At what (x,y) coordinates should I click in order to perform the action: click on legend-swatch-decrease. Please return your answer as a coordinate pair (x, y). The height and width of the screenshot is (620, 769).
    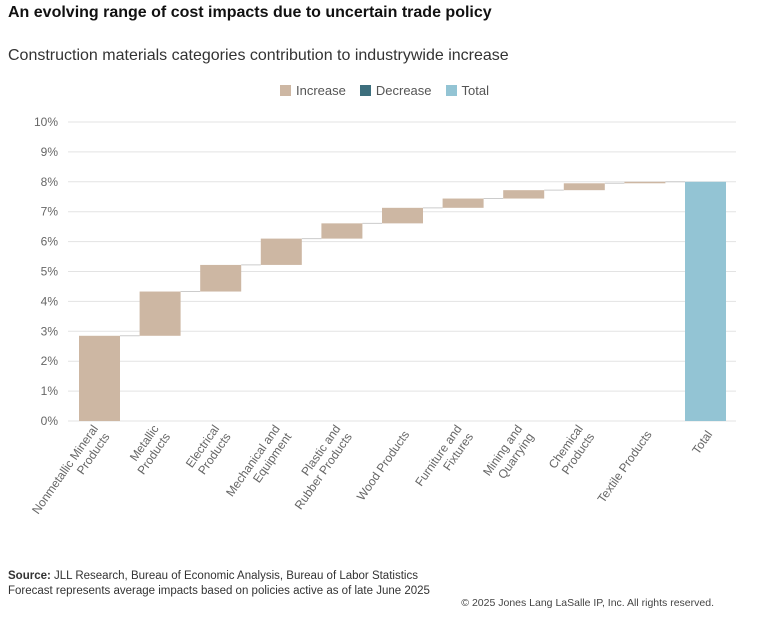
    Looking at the image, I should click on (365, 90).